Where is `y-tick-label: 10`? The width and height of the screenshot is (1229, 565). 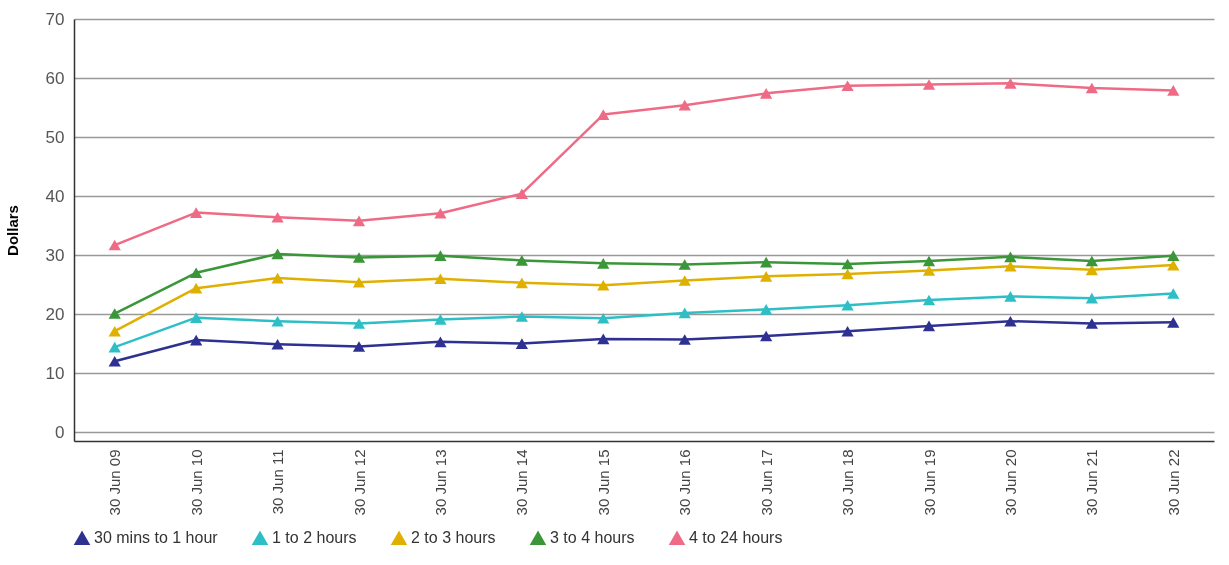 y-tick-label: 10 is located at coordinates (55, 373).